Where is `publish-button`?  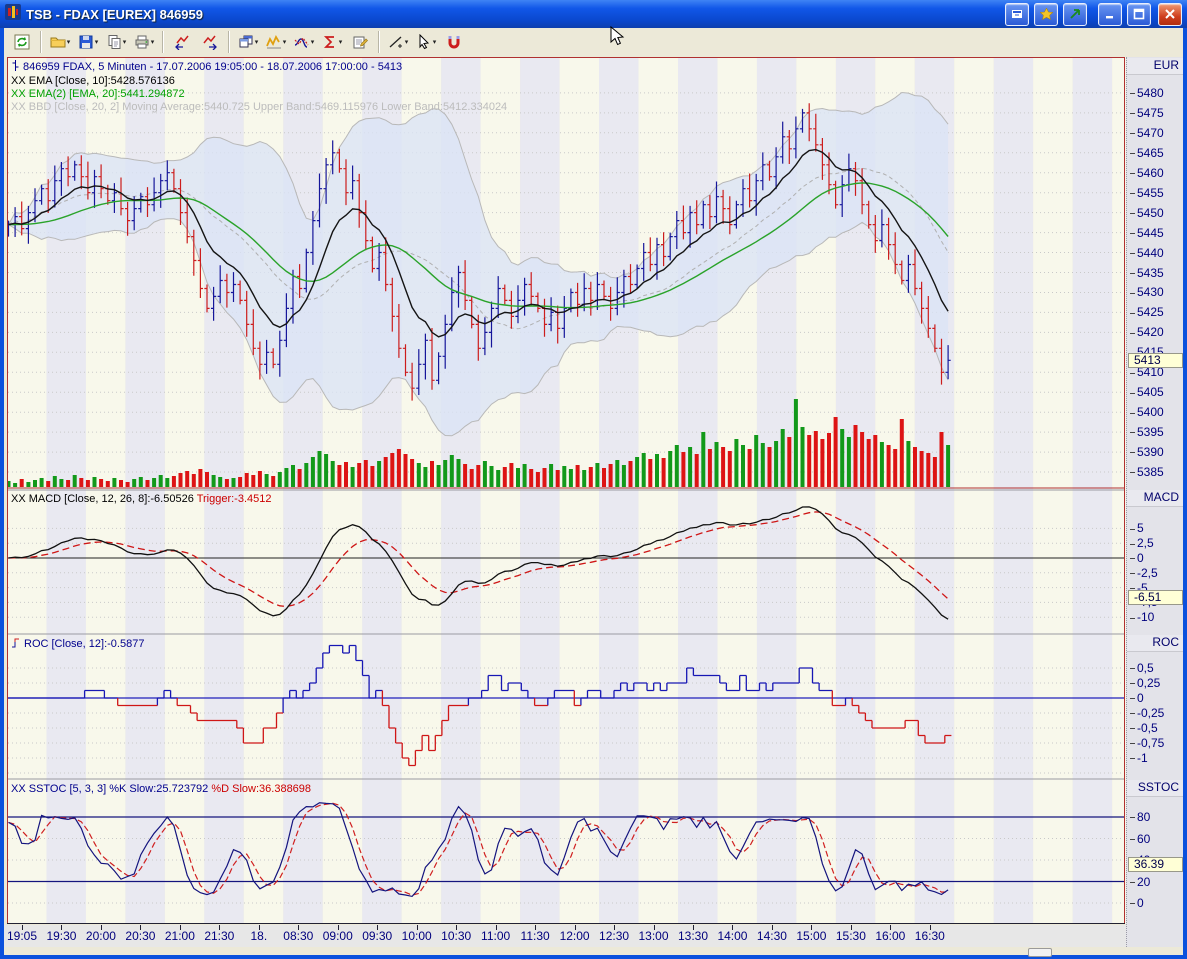
publish-button is located at coordinates (1075, 14).